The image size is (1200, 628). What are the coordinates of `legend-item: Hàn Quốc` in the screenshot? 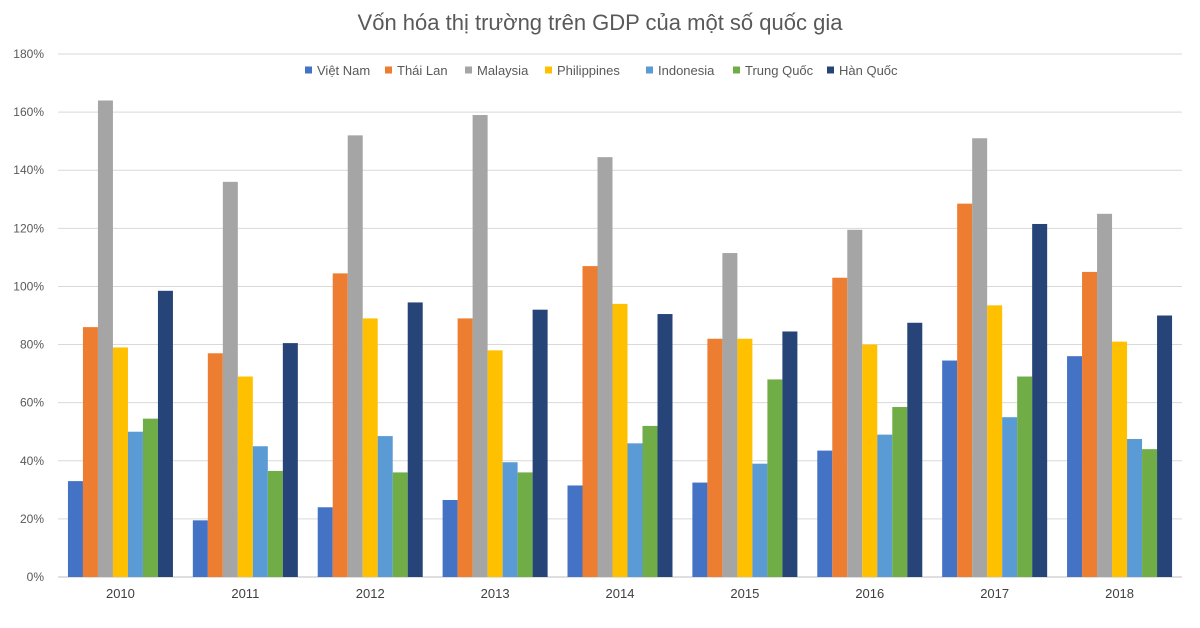 It's located at (862, 70).